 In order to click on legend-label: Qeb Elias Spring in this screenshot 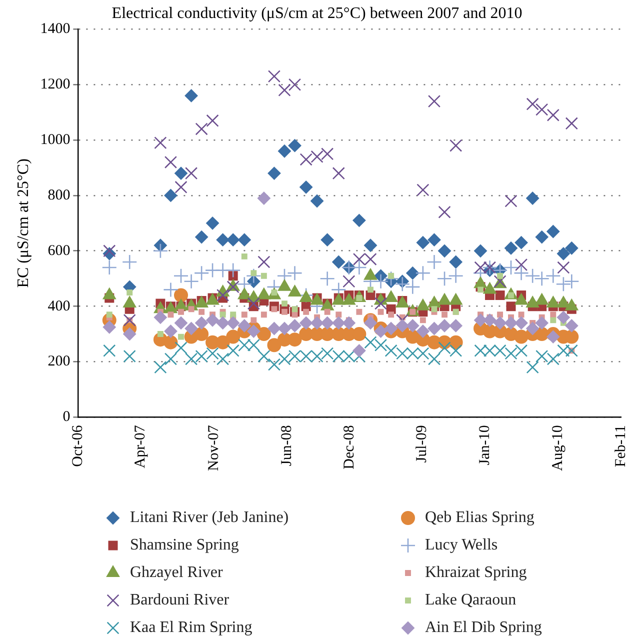, I will do `click(479, 517)`.